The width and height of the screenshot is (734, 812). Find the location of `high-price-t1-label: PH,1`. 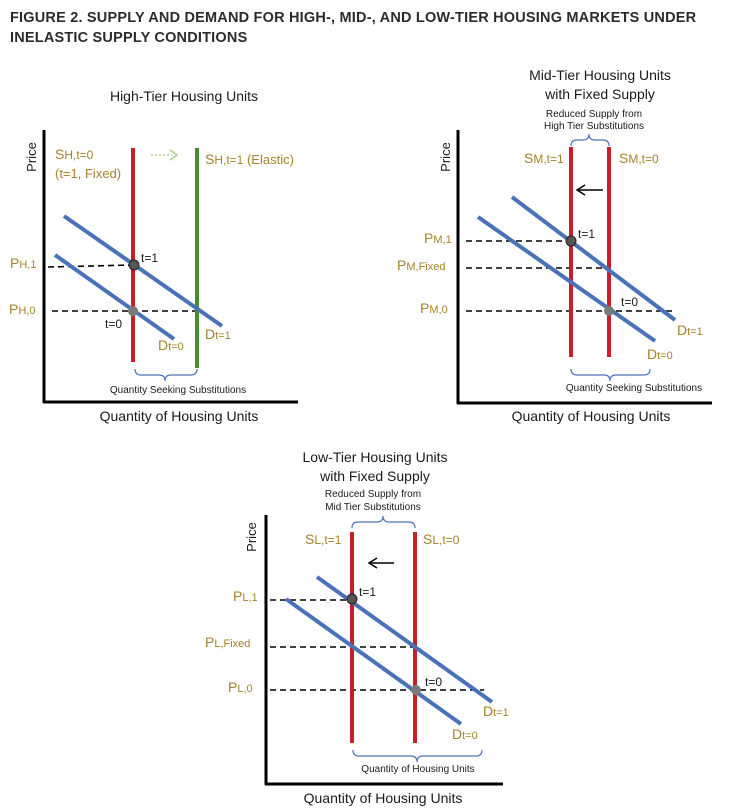

high-price-t1-label: PH,1 is located at coordinates (23, 263).